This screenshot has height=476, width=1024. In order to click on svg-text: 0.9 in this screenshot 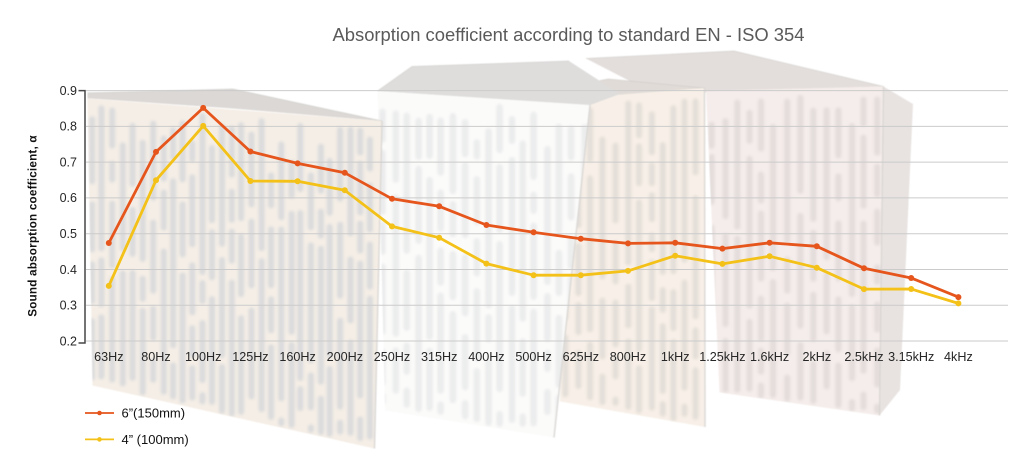, I will do `click(68, 91)`.